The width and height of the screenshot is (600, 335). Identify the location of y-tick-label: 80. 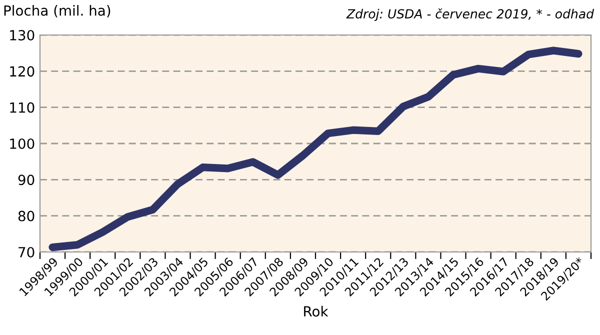
(26, 216).